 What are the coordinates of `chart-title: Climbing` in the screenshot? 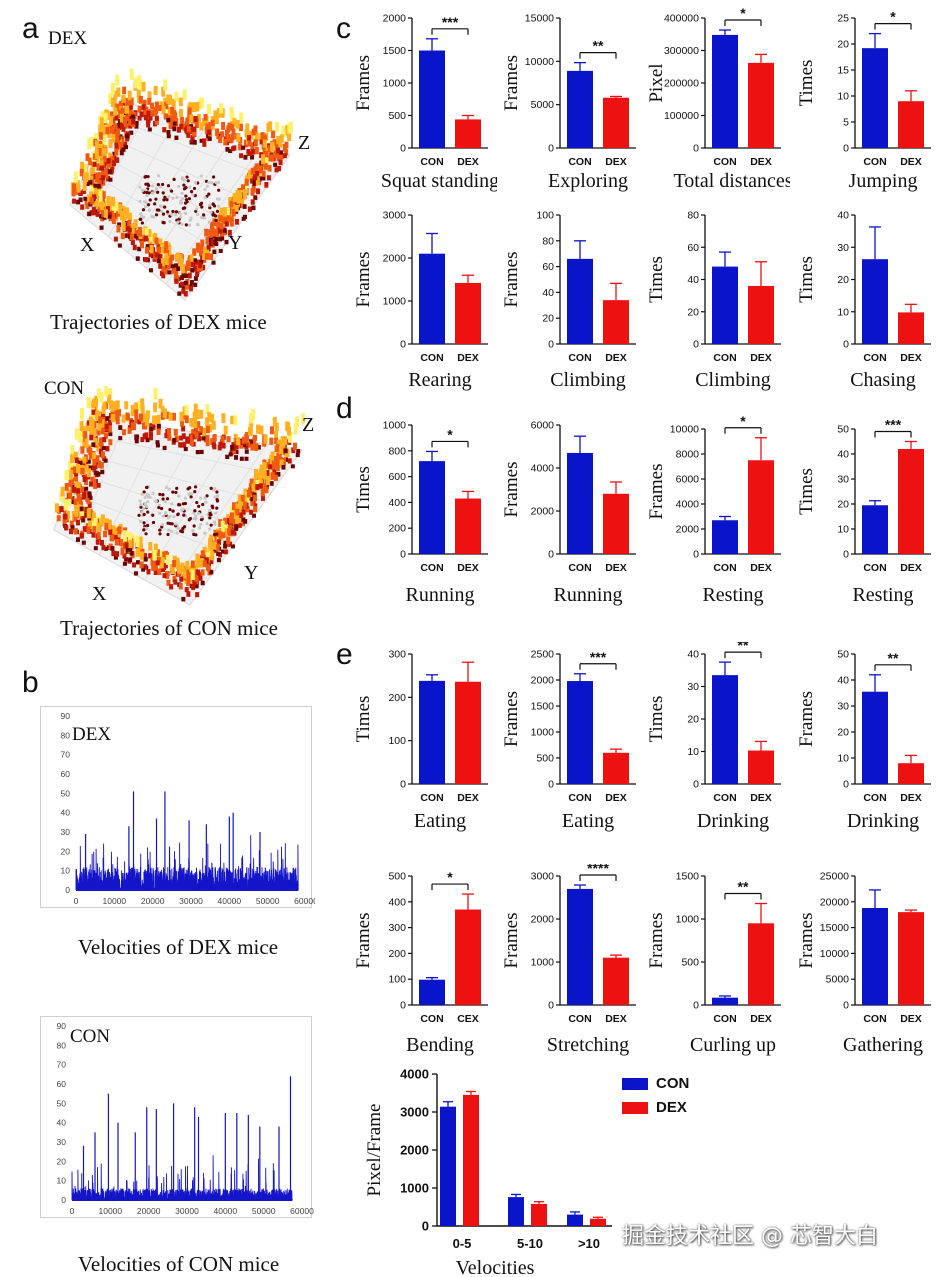 It's located at (588, 380).